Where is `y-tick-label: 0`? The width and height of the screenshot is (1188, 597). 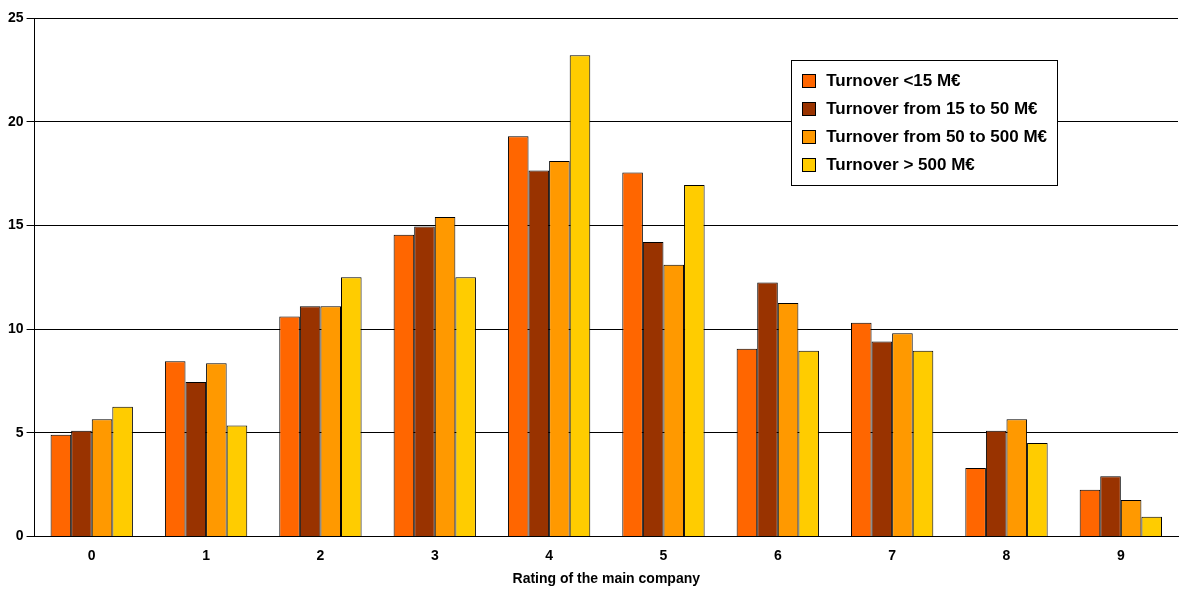
y-tick-label: 0 is located at coordinates (19, 535).